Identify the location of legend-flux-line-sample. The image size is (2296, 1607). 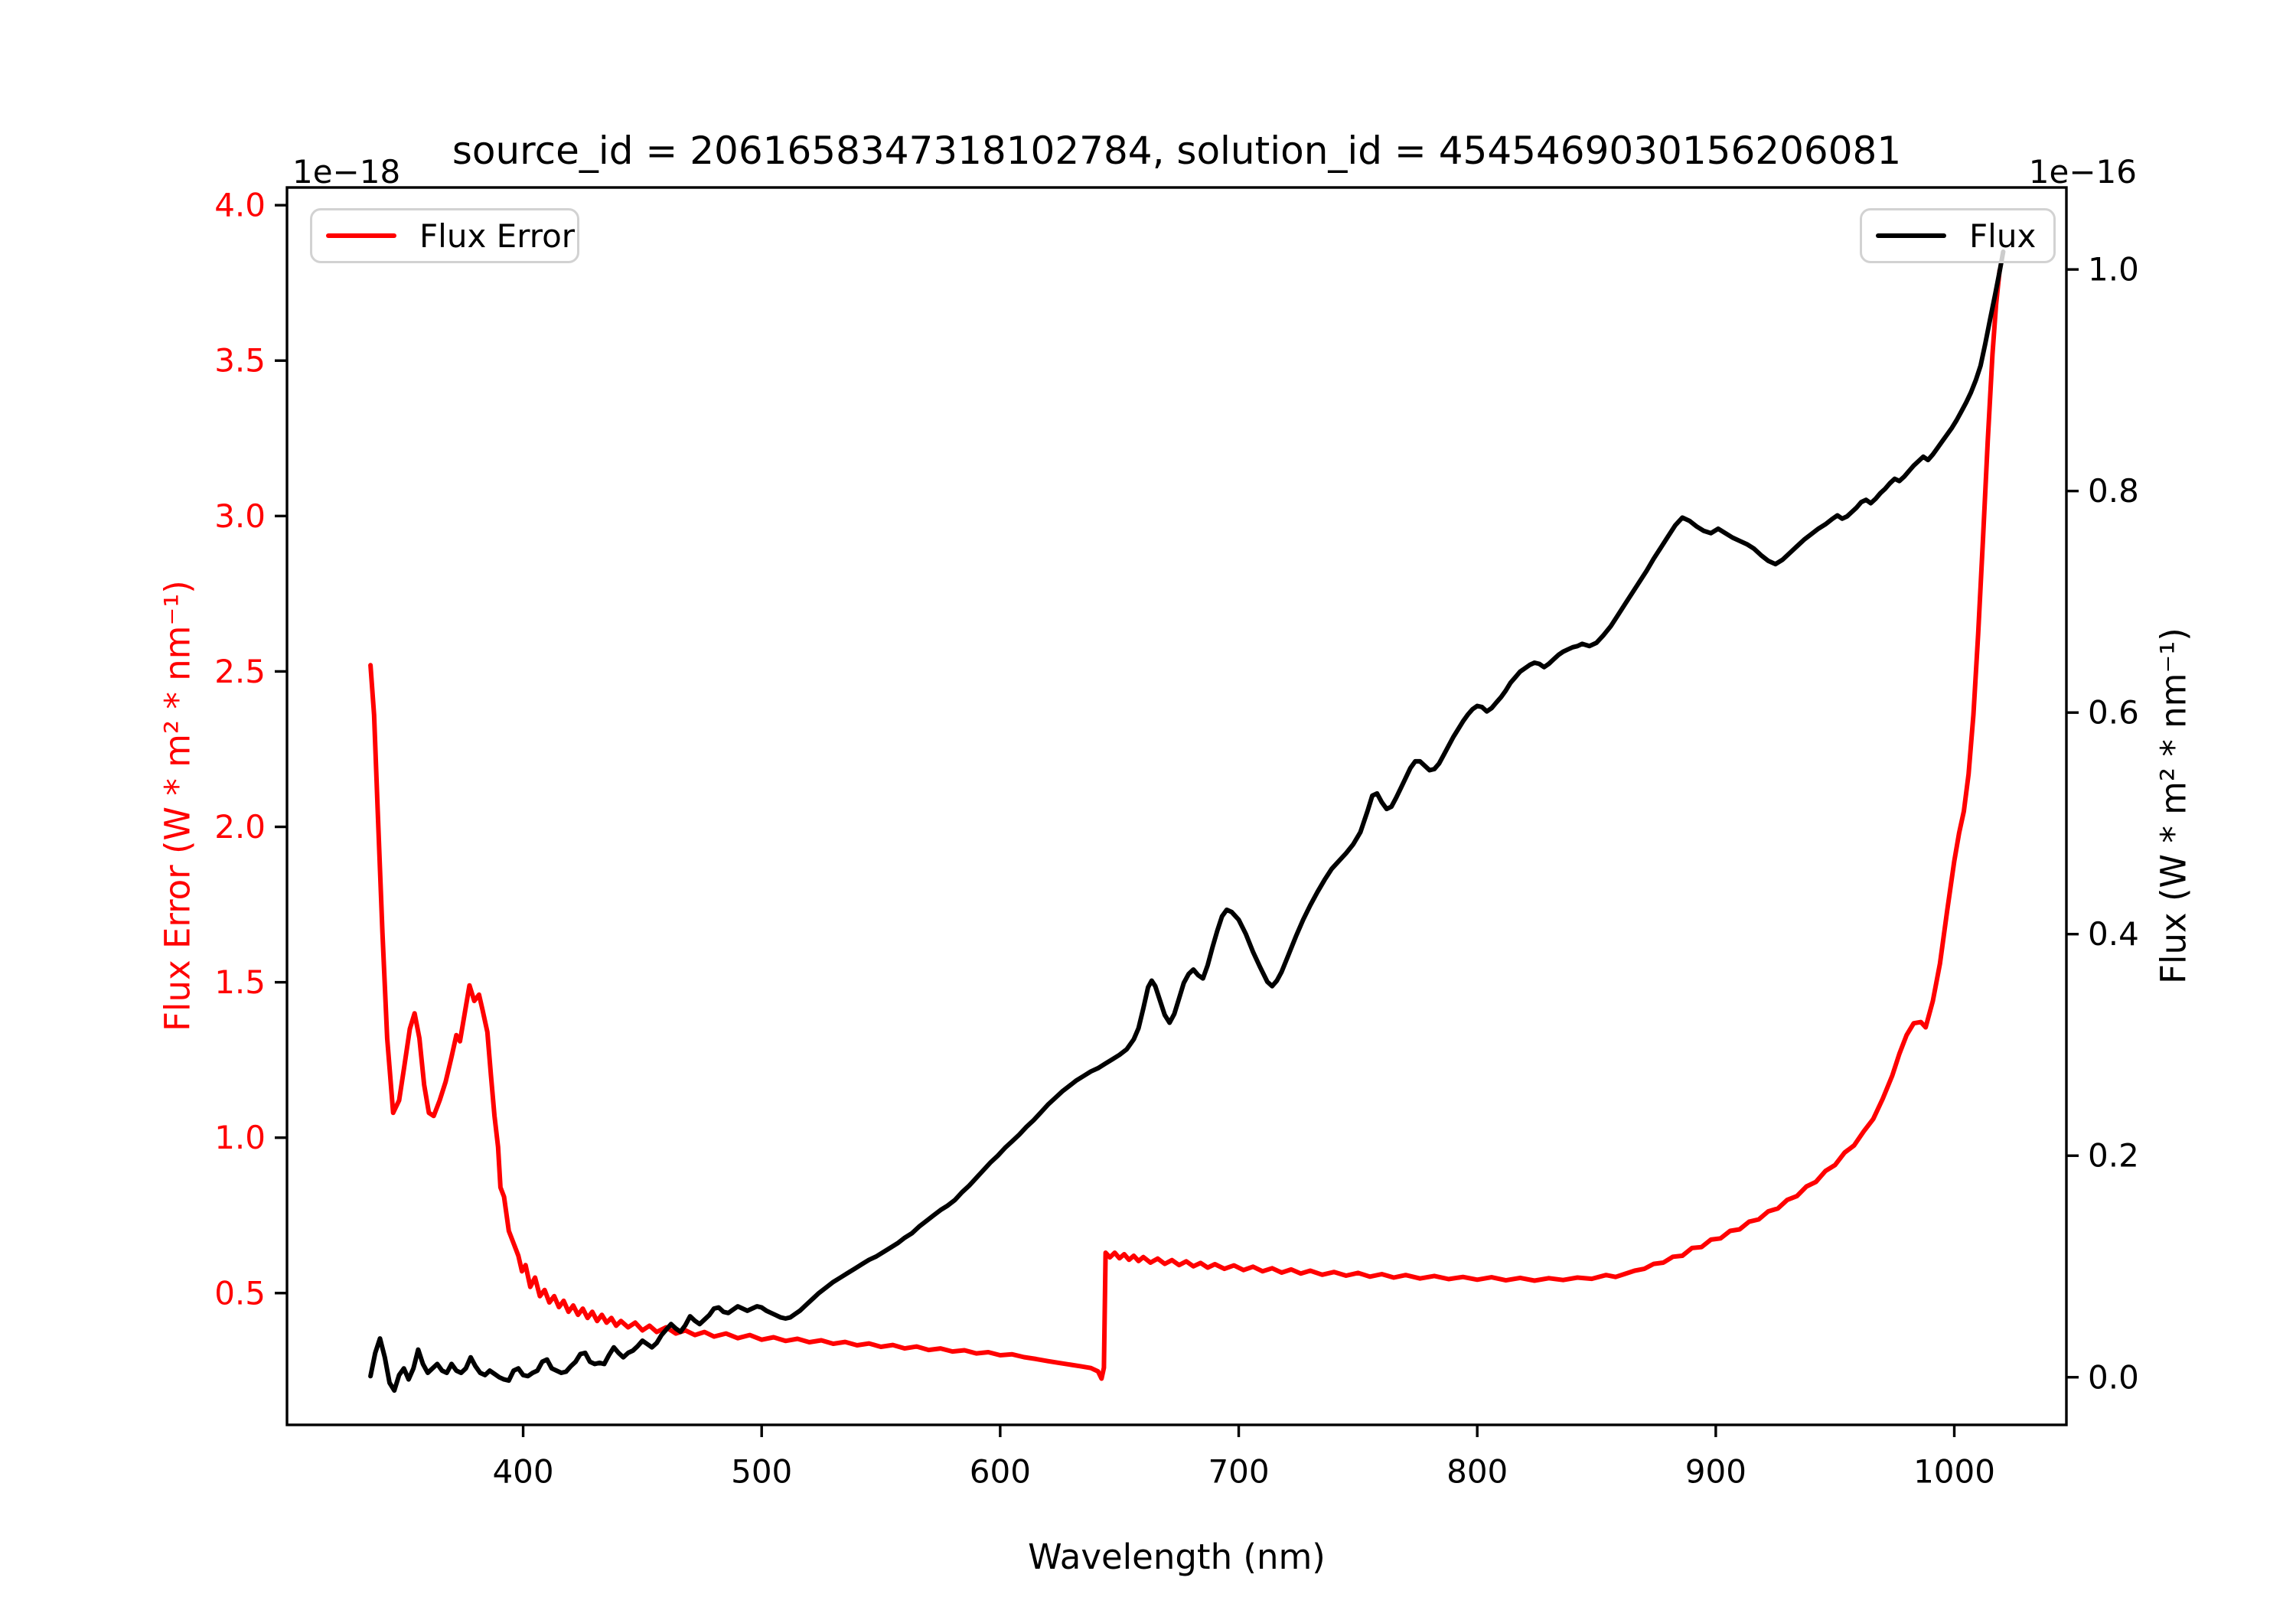
(1911, 235).